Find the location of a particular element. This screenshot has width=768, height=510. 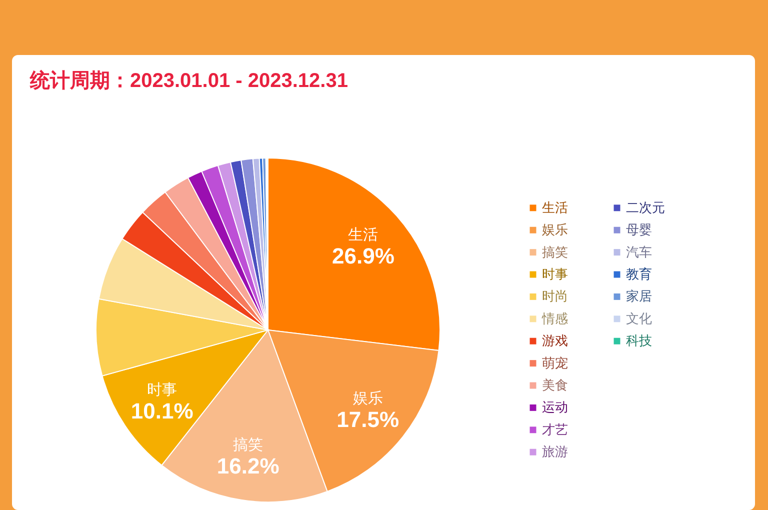

slice-label: 娱乐 is located at coordinates (367, 398).